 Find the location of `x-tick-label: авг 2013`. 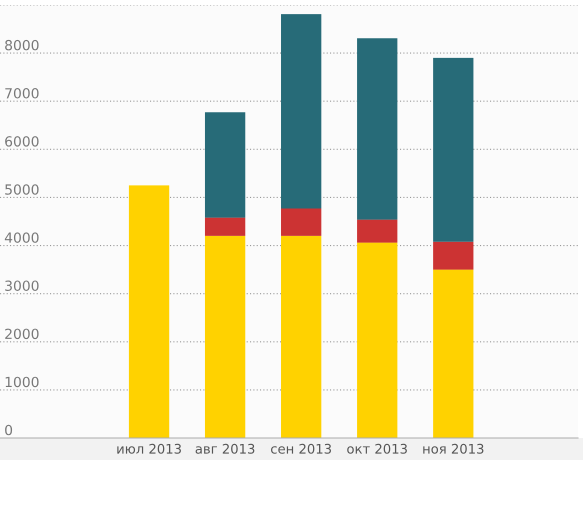

x-tick-label: авг 2013 is located at coordinates (225, 449).